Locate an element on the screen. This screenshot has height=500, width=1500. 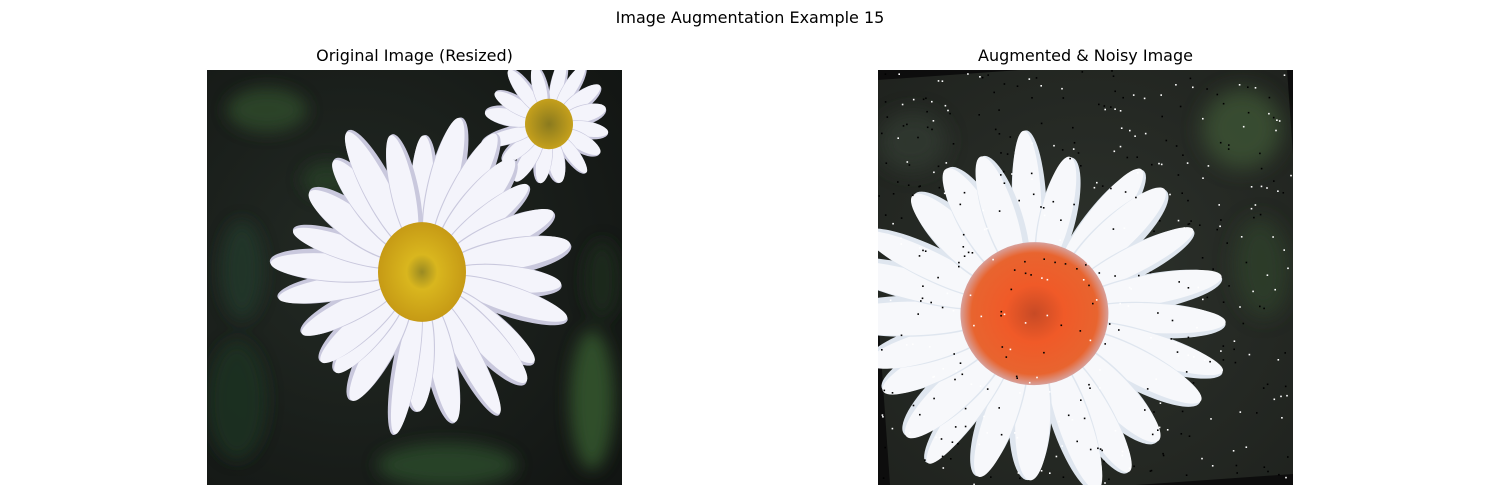
figure-title: Image Augmentation Example 15 is located at coordinates (750, 17).